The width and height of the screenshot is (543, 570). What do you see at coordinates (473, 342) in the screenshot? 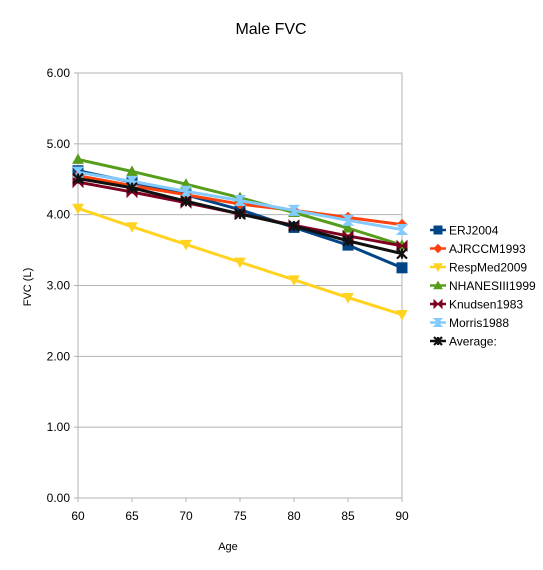
I see `legend-label: Average:` at bounding box center [473, 342].